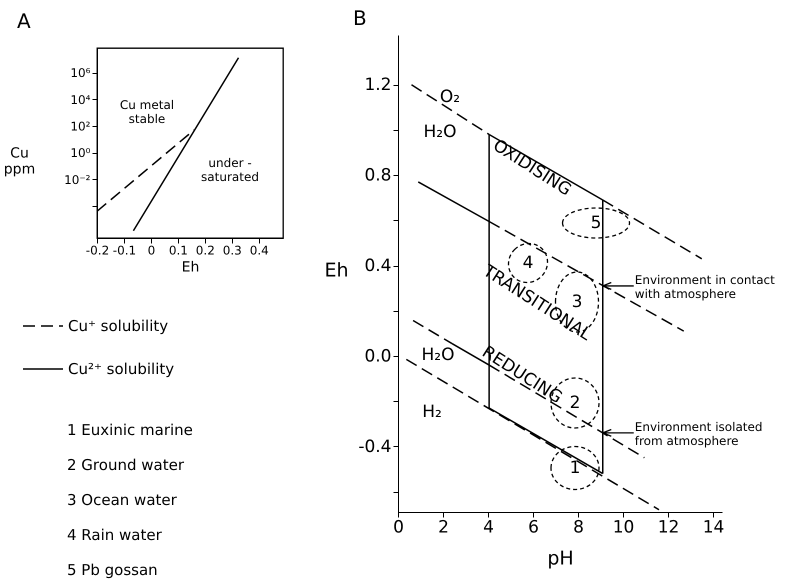  What do you see at coordinates (450, 97) in the screenshot?
I see `annotation: O₂` at bounding box center [450, 97].